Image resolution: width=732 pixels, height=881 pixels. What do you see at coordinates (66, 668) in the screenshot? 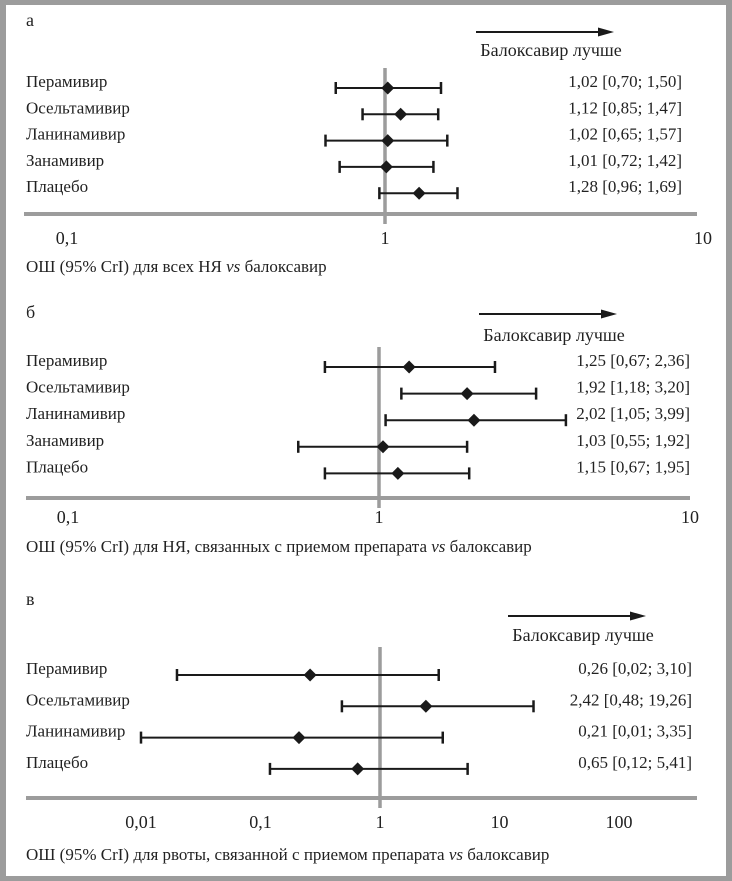
I see `panel-3-row-label: Перамивир` at bounding box center [66, 668].